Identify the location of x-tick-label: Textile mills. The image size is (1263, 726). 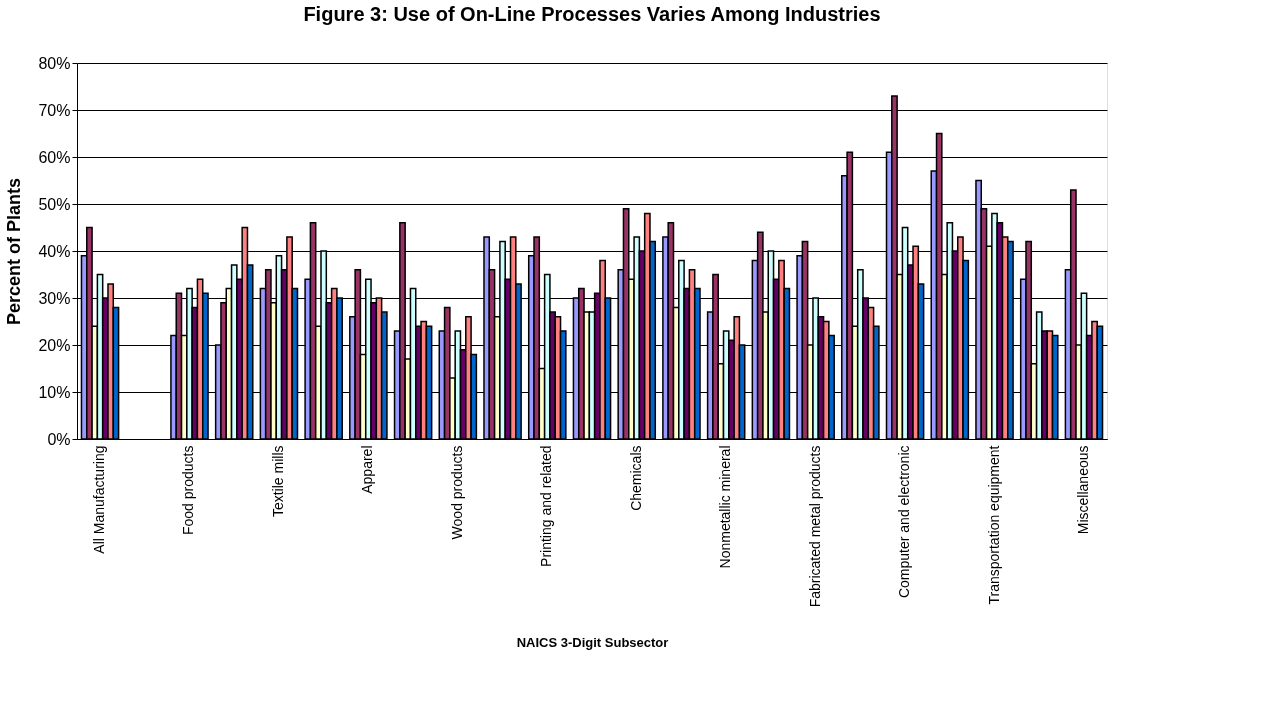
(277, 481).